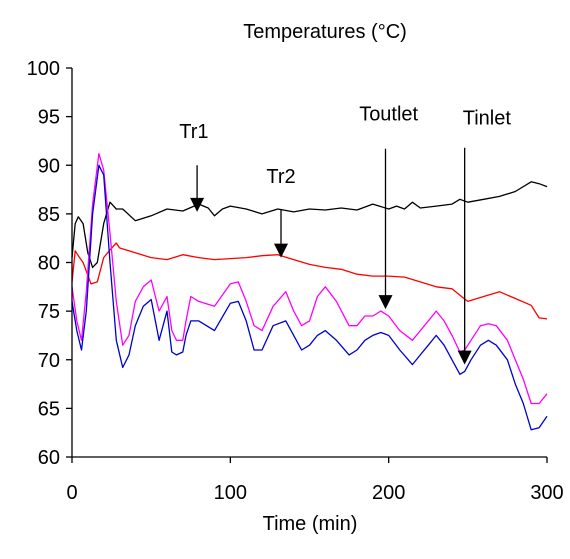 This screenshot has height=559, width=570. I want to click on annotation-label-tinlet: Tinlet, so click(487, 118).